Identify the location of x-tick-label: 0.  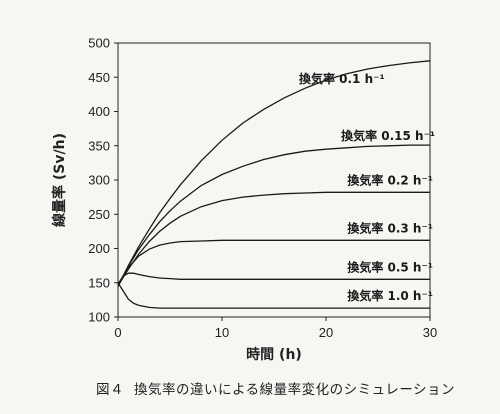
(117, 332).